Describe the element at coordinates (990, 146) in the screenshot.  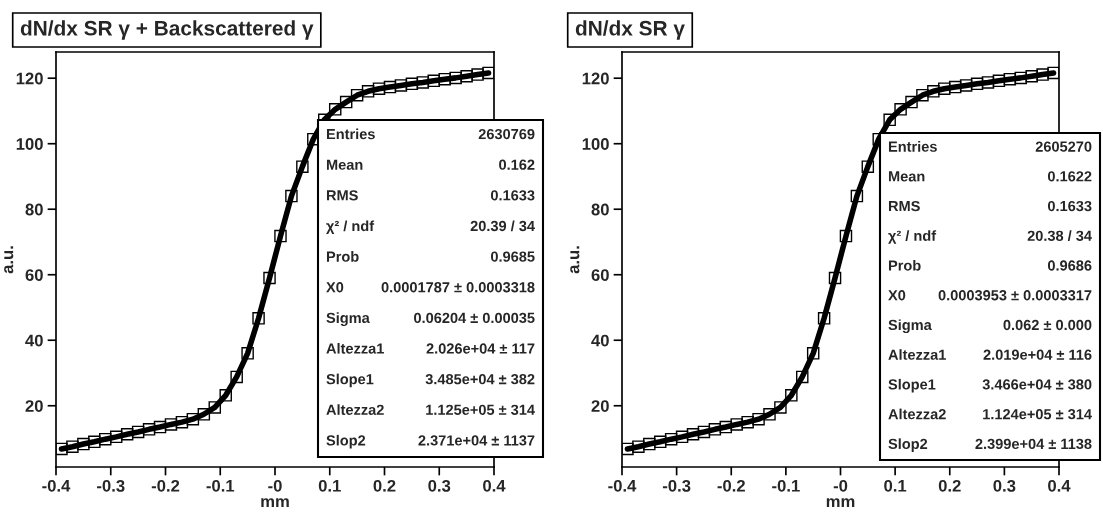
I see `text: Entries 2605270` at that location.